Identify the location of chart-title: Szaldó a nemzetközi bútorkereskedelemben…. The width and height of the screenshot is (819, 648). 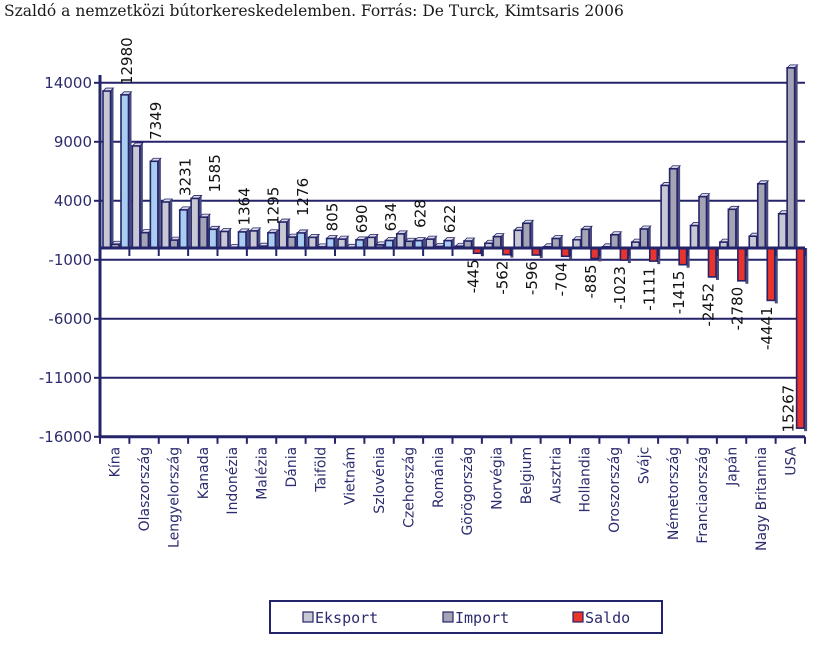
(314, 11).